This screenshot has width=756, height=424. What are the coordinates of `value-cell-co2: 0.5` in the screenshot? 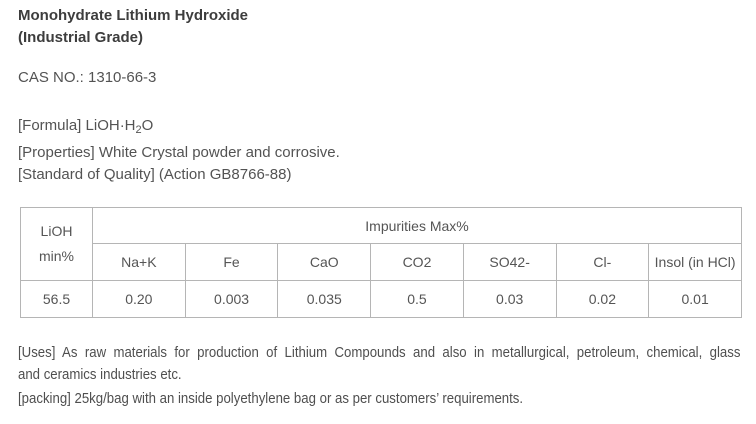 It's located at (417, 299).